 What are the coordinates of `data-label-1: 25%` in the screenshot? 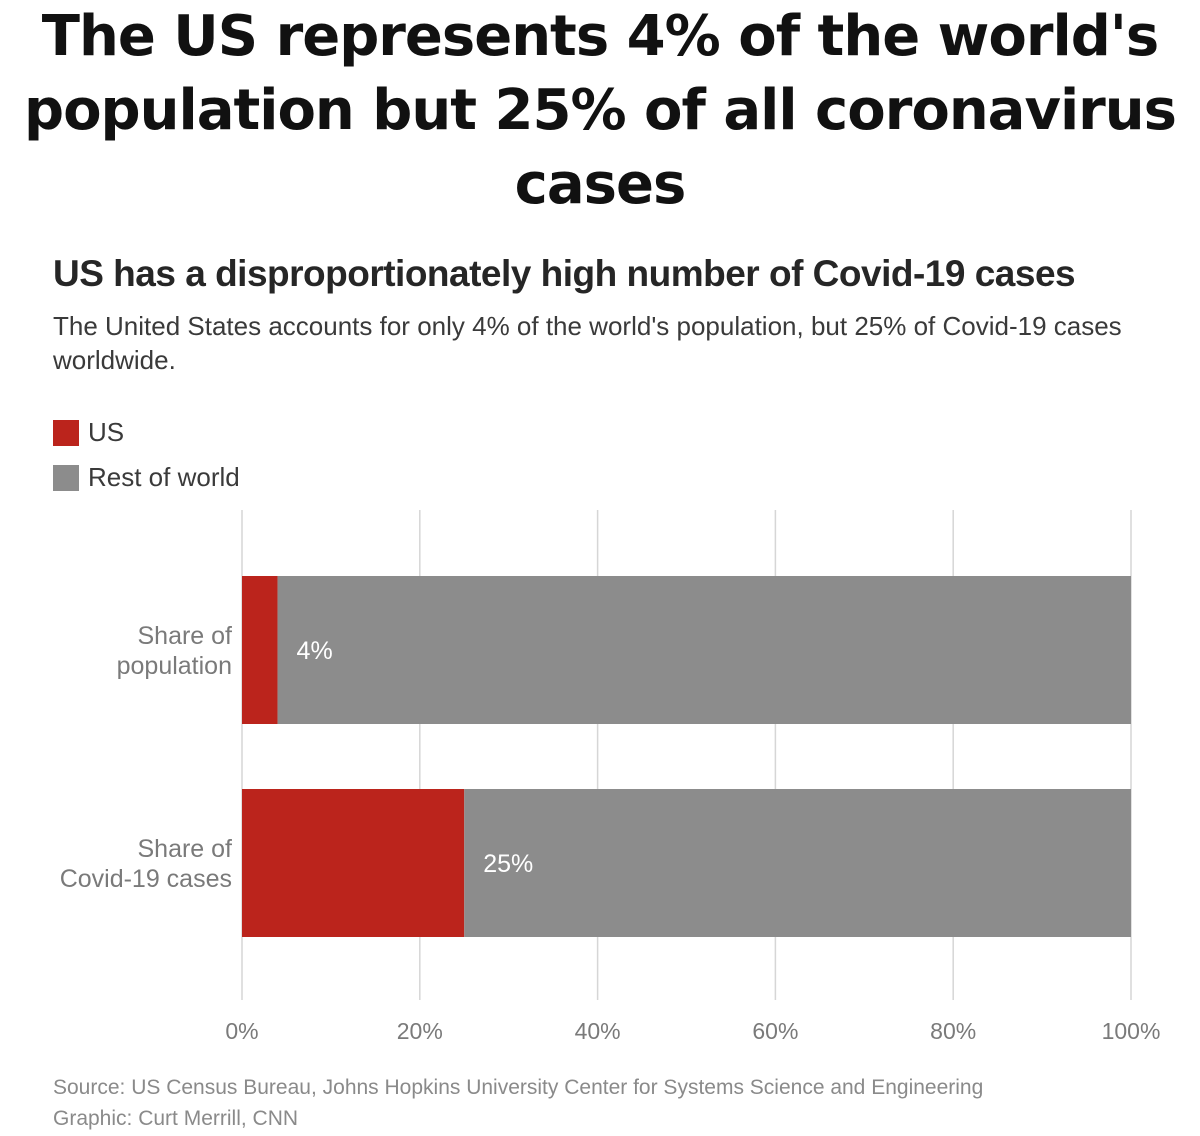 It's located at (508, 864).